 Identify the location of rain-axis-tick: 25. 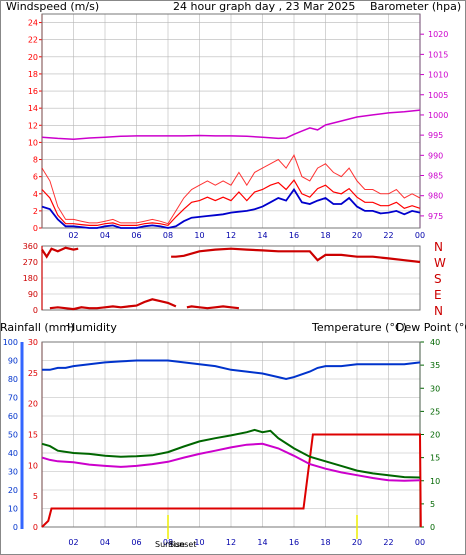
(33, 373).